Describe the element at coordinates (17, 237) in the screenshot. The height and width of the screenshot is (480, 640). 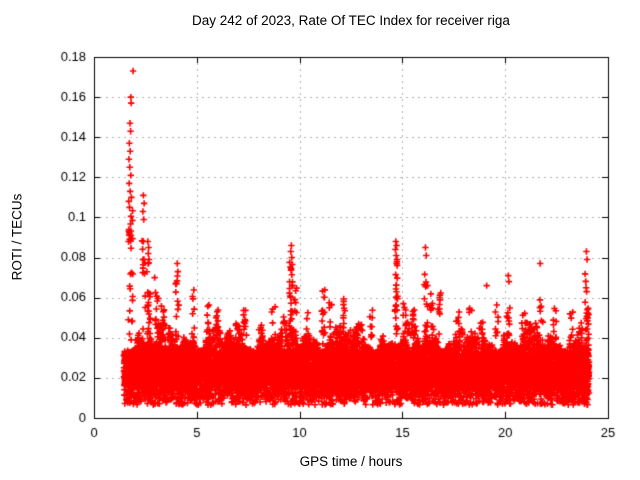
I see `y-axis-label: ROTI / TECUs` at that location.